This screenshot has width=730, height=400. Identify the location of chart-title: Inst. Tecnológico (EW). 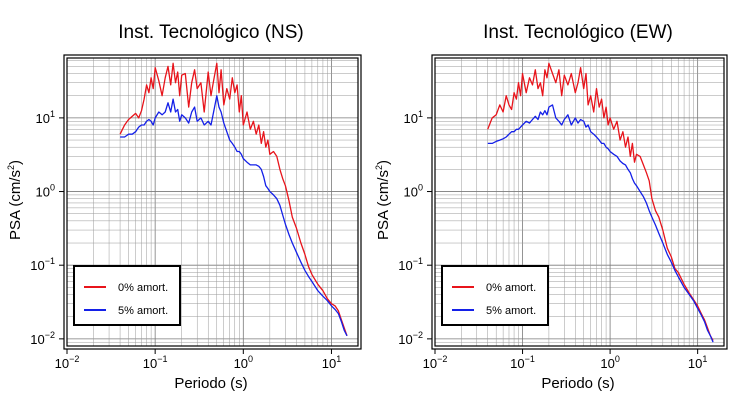
(578, 32).